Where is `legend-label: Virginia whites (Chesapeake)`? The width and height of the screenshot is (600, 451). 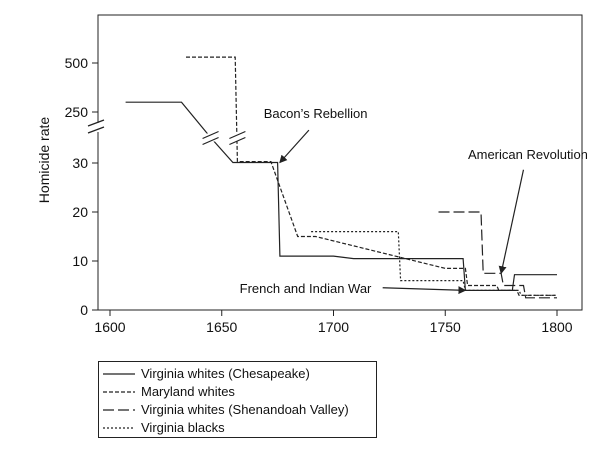 legend-label: Virginia whites (Chesapeake) is located at coordinates (225, 373).